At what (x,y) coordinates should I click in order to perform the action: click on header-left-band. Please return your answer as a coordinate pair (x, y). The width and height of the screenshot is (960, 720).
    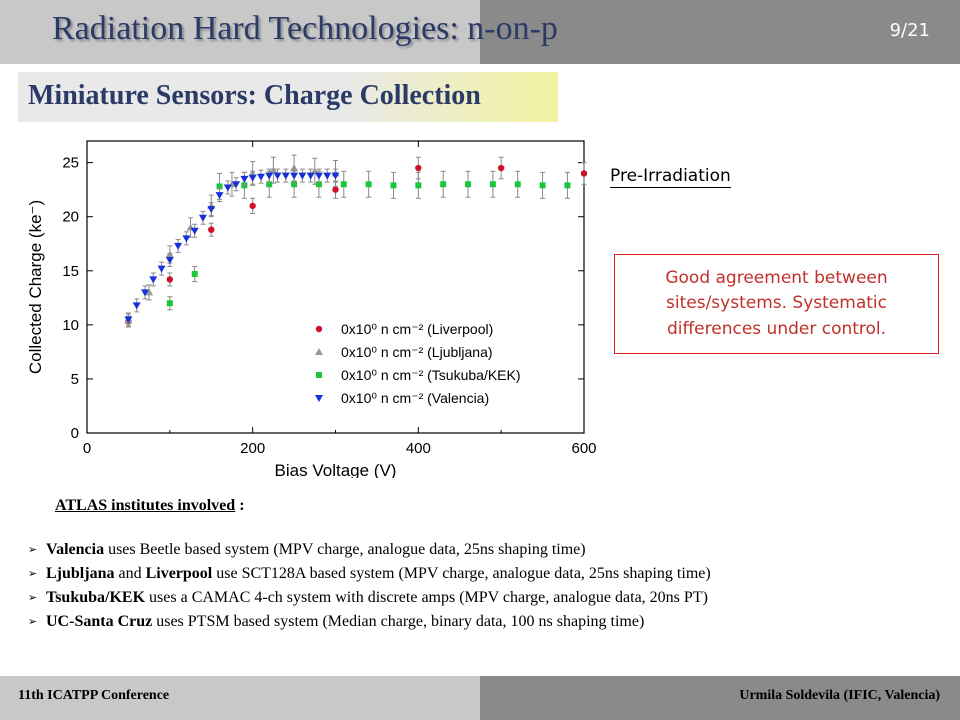
    Looking at the image, I should click on (240, 32).